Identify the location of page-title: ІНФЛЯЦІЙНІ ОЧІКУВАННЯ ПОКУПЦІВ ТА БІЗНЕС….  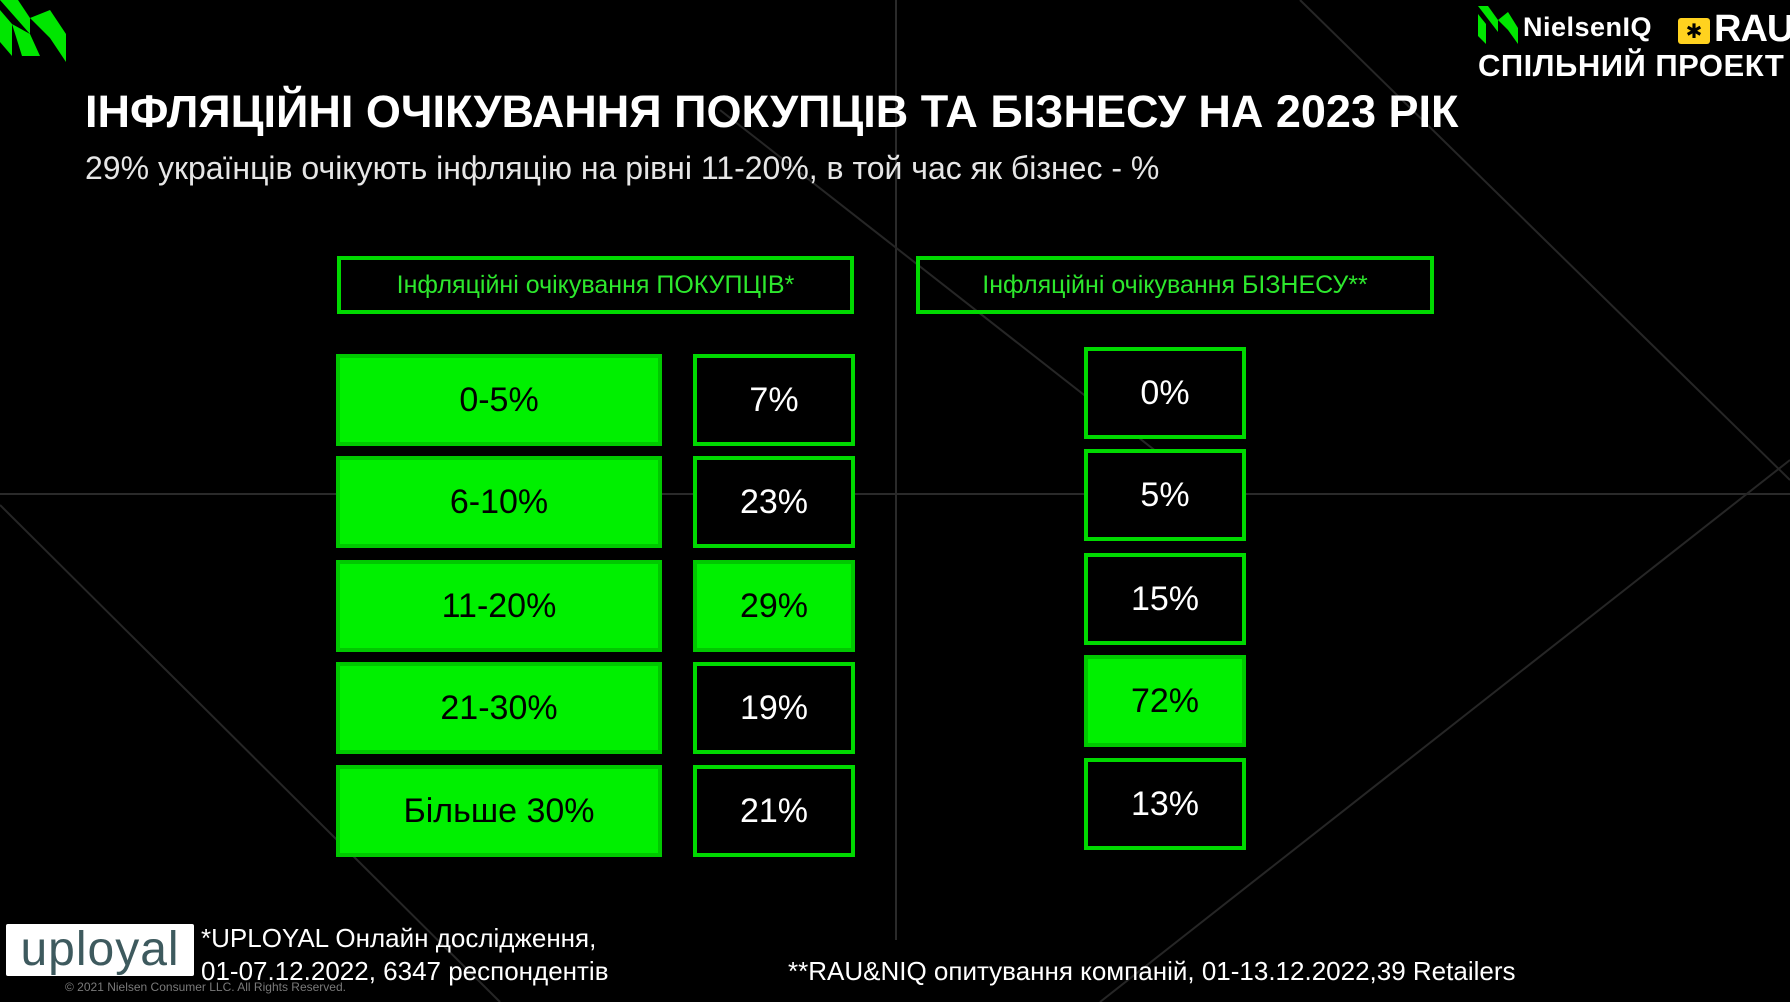
(772, 111).